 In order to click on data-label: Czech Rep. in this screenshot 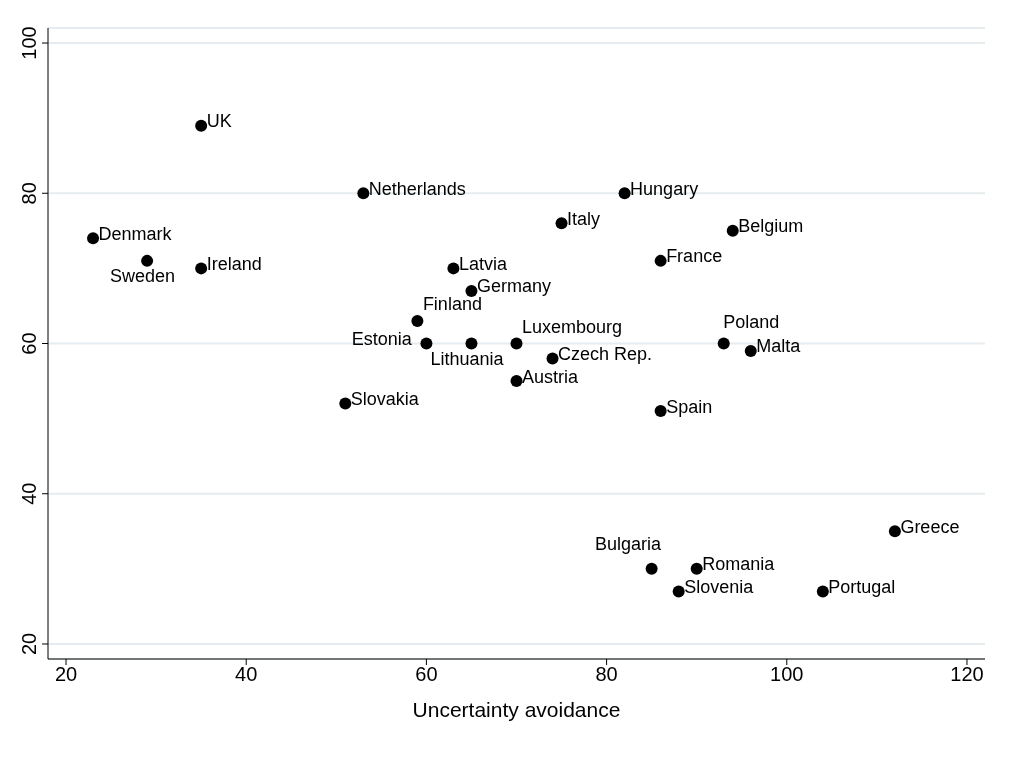, I will do `click(605, 354)`.